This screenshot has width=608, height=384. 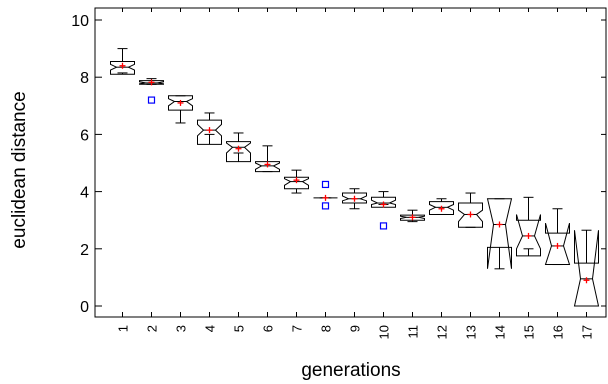 What do you see at coordinates (413, 332) in the screenshot?
I see `x-tick-label: 11` at bounding box center [413, 332].